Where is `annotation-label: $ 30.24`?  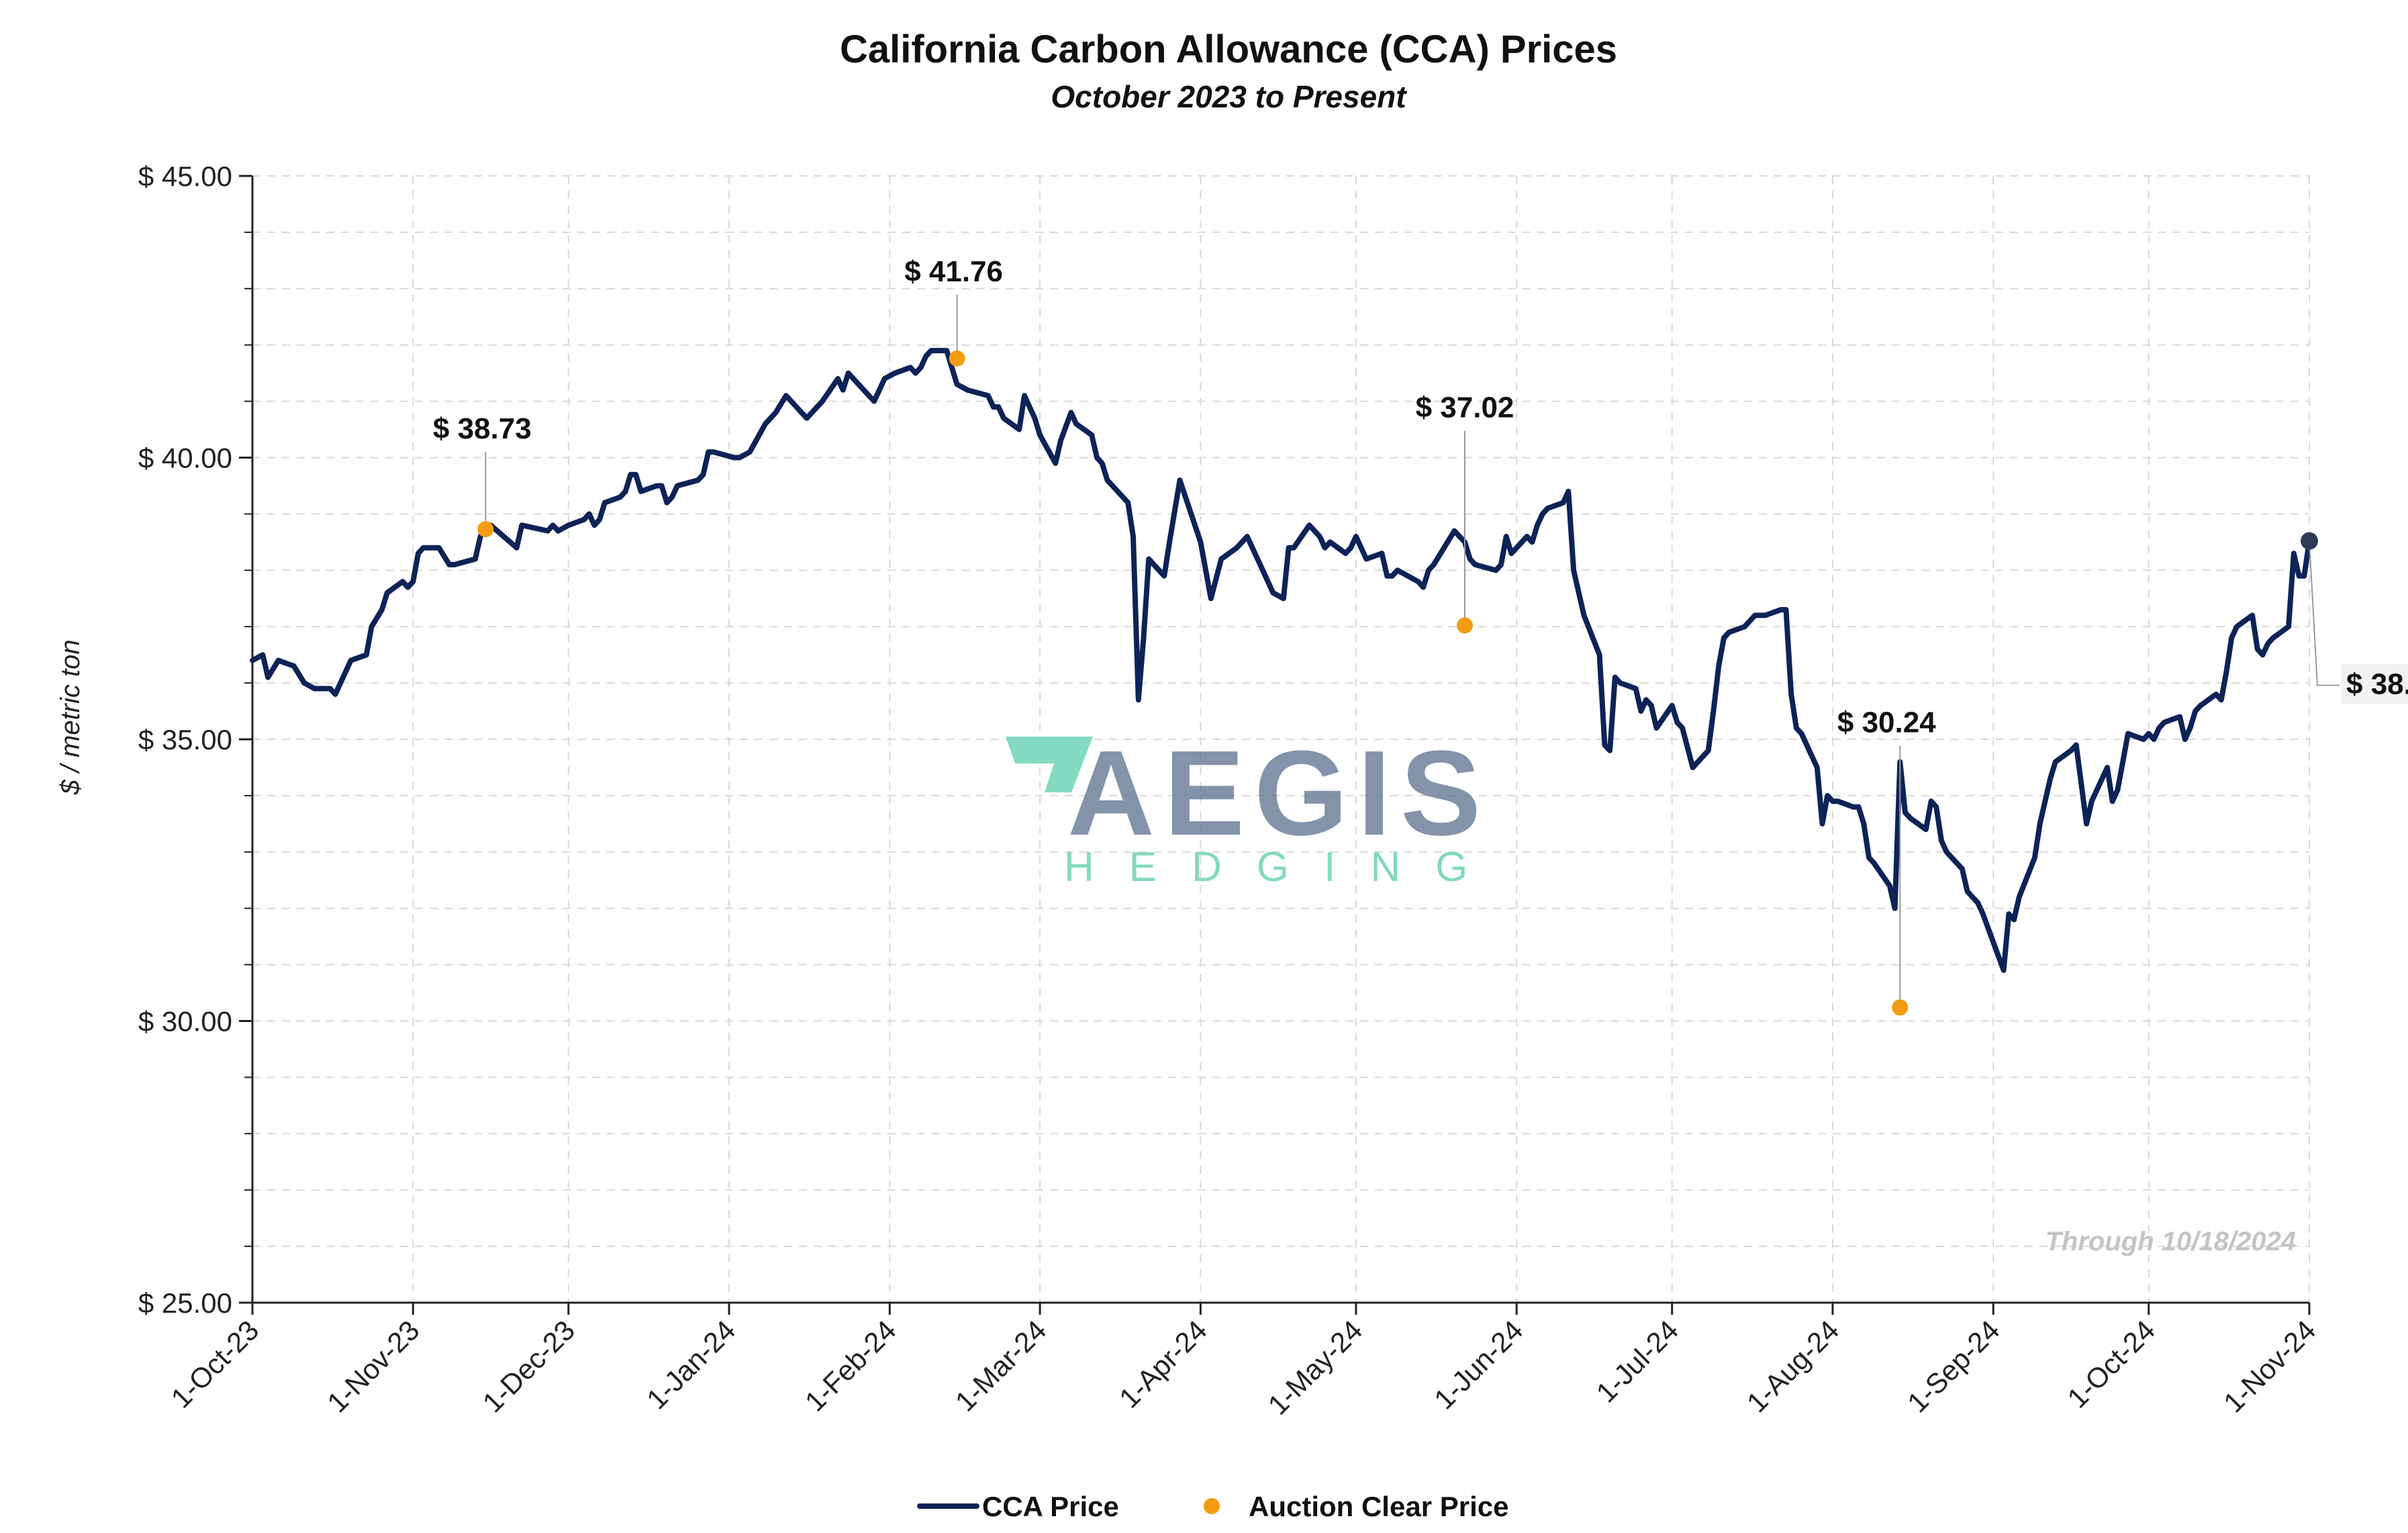 annotation-label: $ 30.24 is located at coordinates (1886, 722).